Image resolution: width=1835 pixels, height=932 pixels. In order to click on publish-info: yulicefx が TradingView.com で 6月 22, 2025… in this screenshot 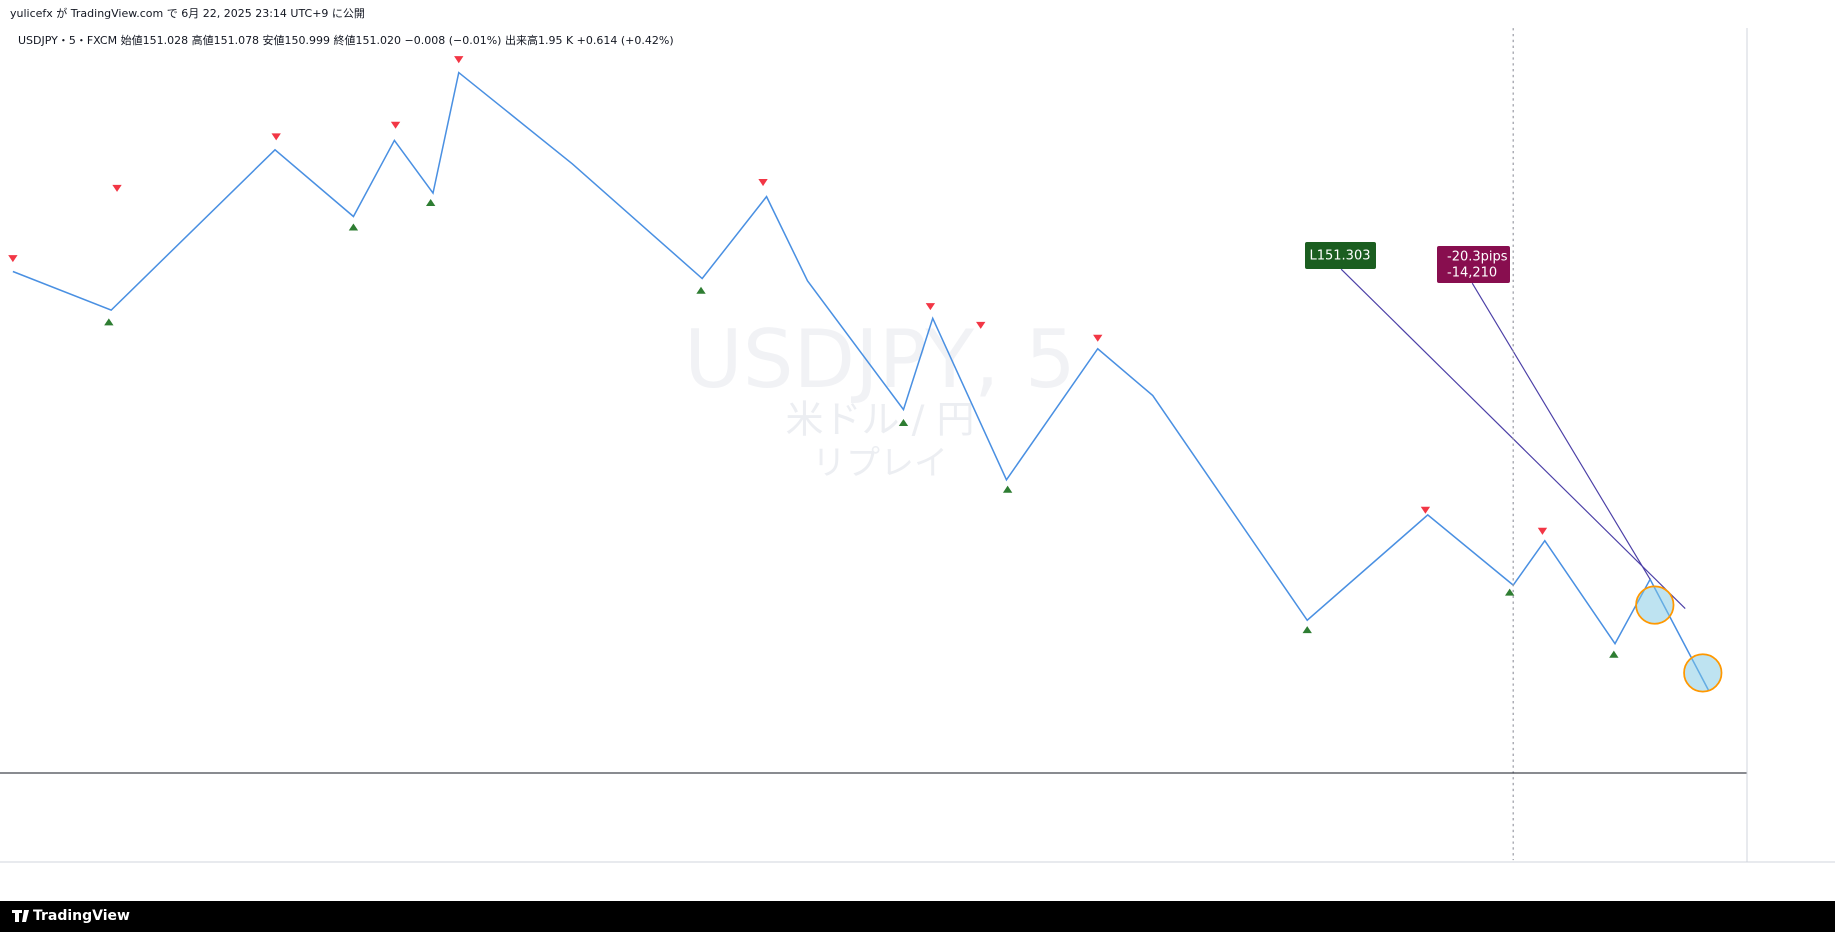, I will do `click(187, 13)`.